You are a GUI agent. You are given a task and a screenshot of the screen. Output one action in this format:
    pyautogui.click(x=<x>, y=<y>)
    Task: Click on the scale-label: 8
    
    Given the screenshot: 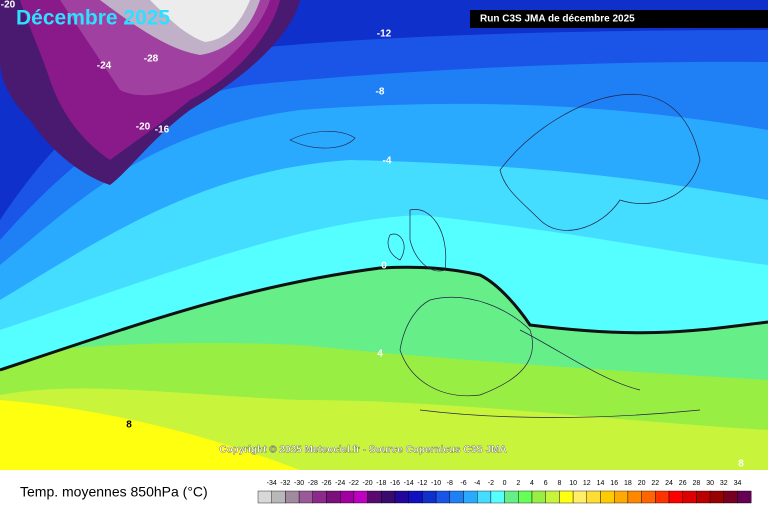 What is the action you would take?
    pyautogui.click(x=559, y=483)
    